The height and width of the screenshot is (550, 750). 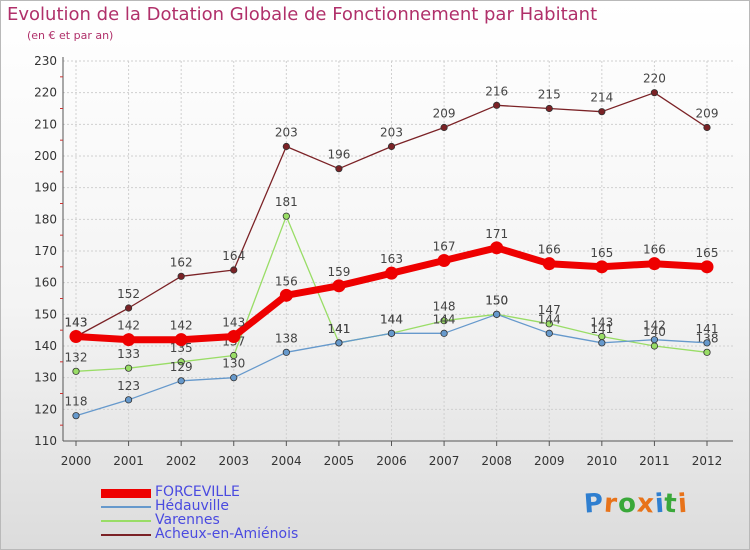 What do you see at coordinates (128, 386) in the screenshot?
I see `data-label: 123` at bounding box center [128, 386].